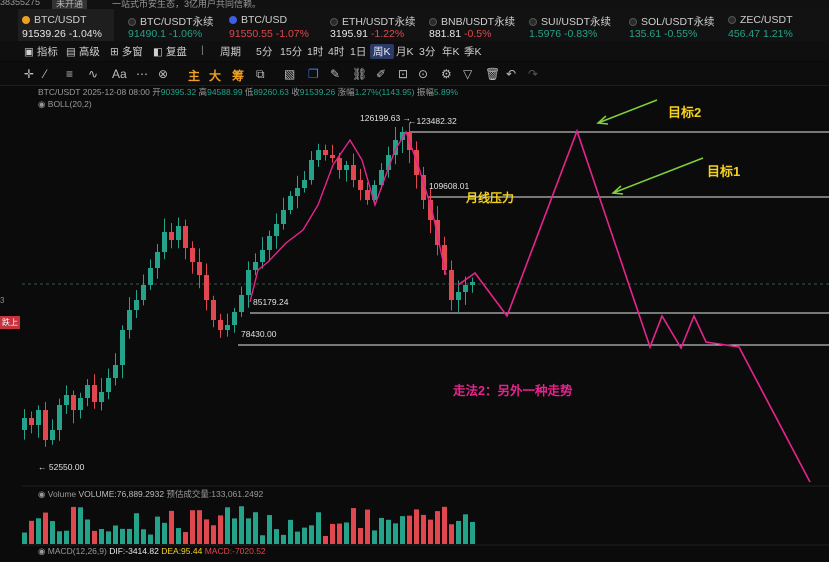 The height and width of the screenshot is (562, 829). I want to click on line-tool-icon: ⁄, so click(45, 74).